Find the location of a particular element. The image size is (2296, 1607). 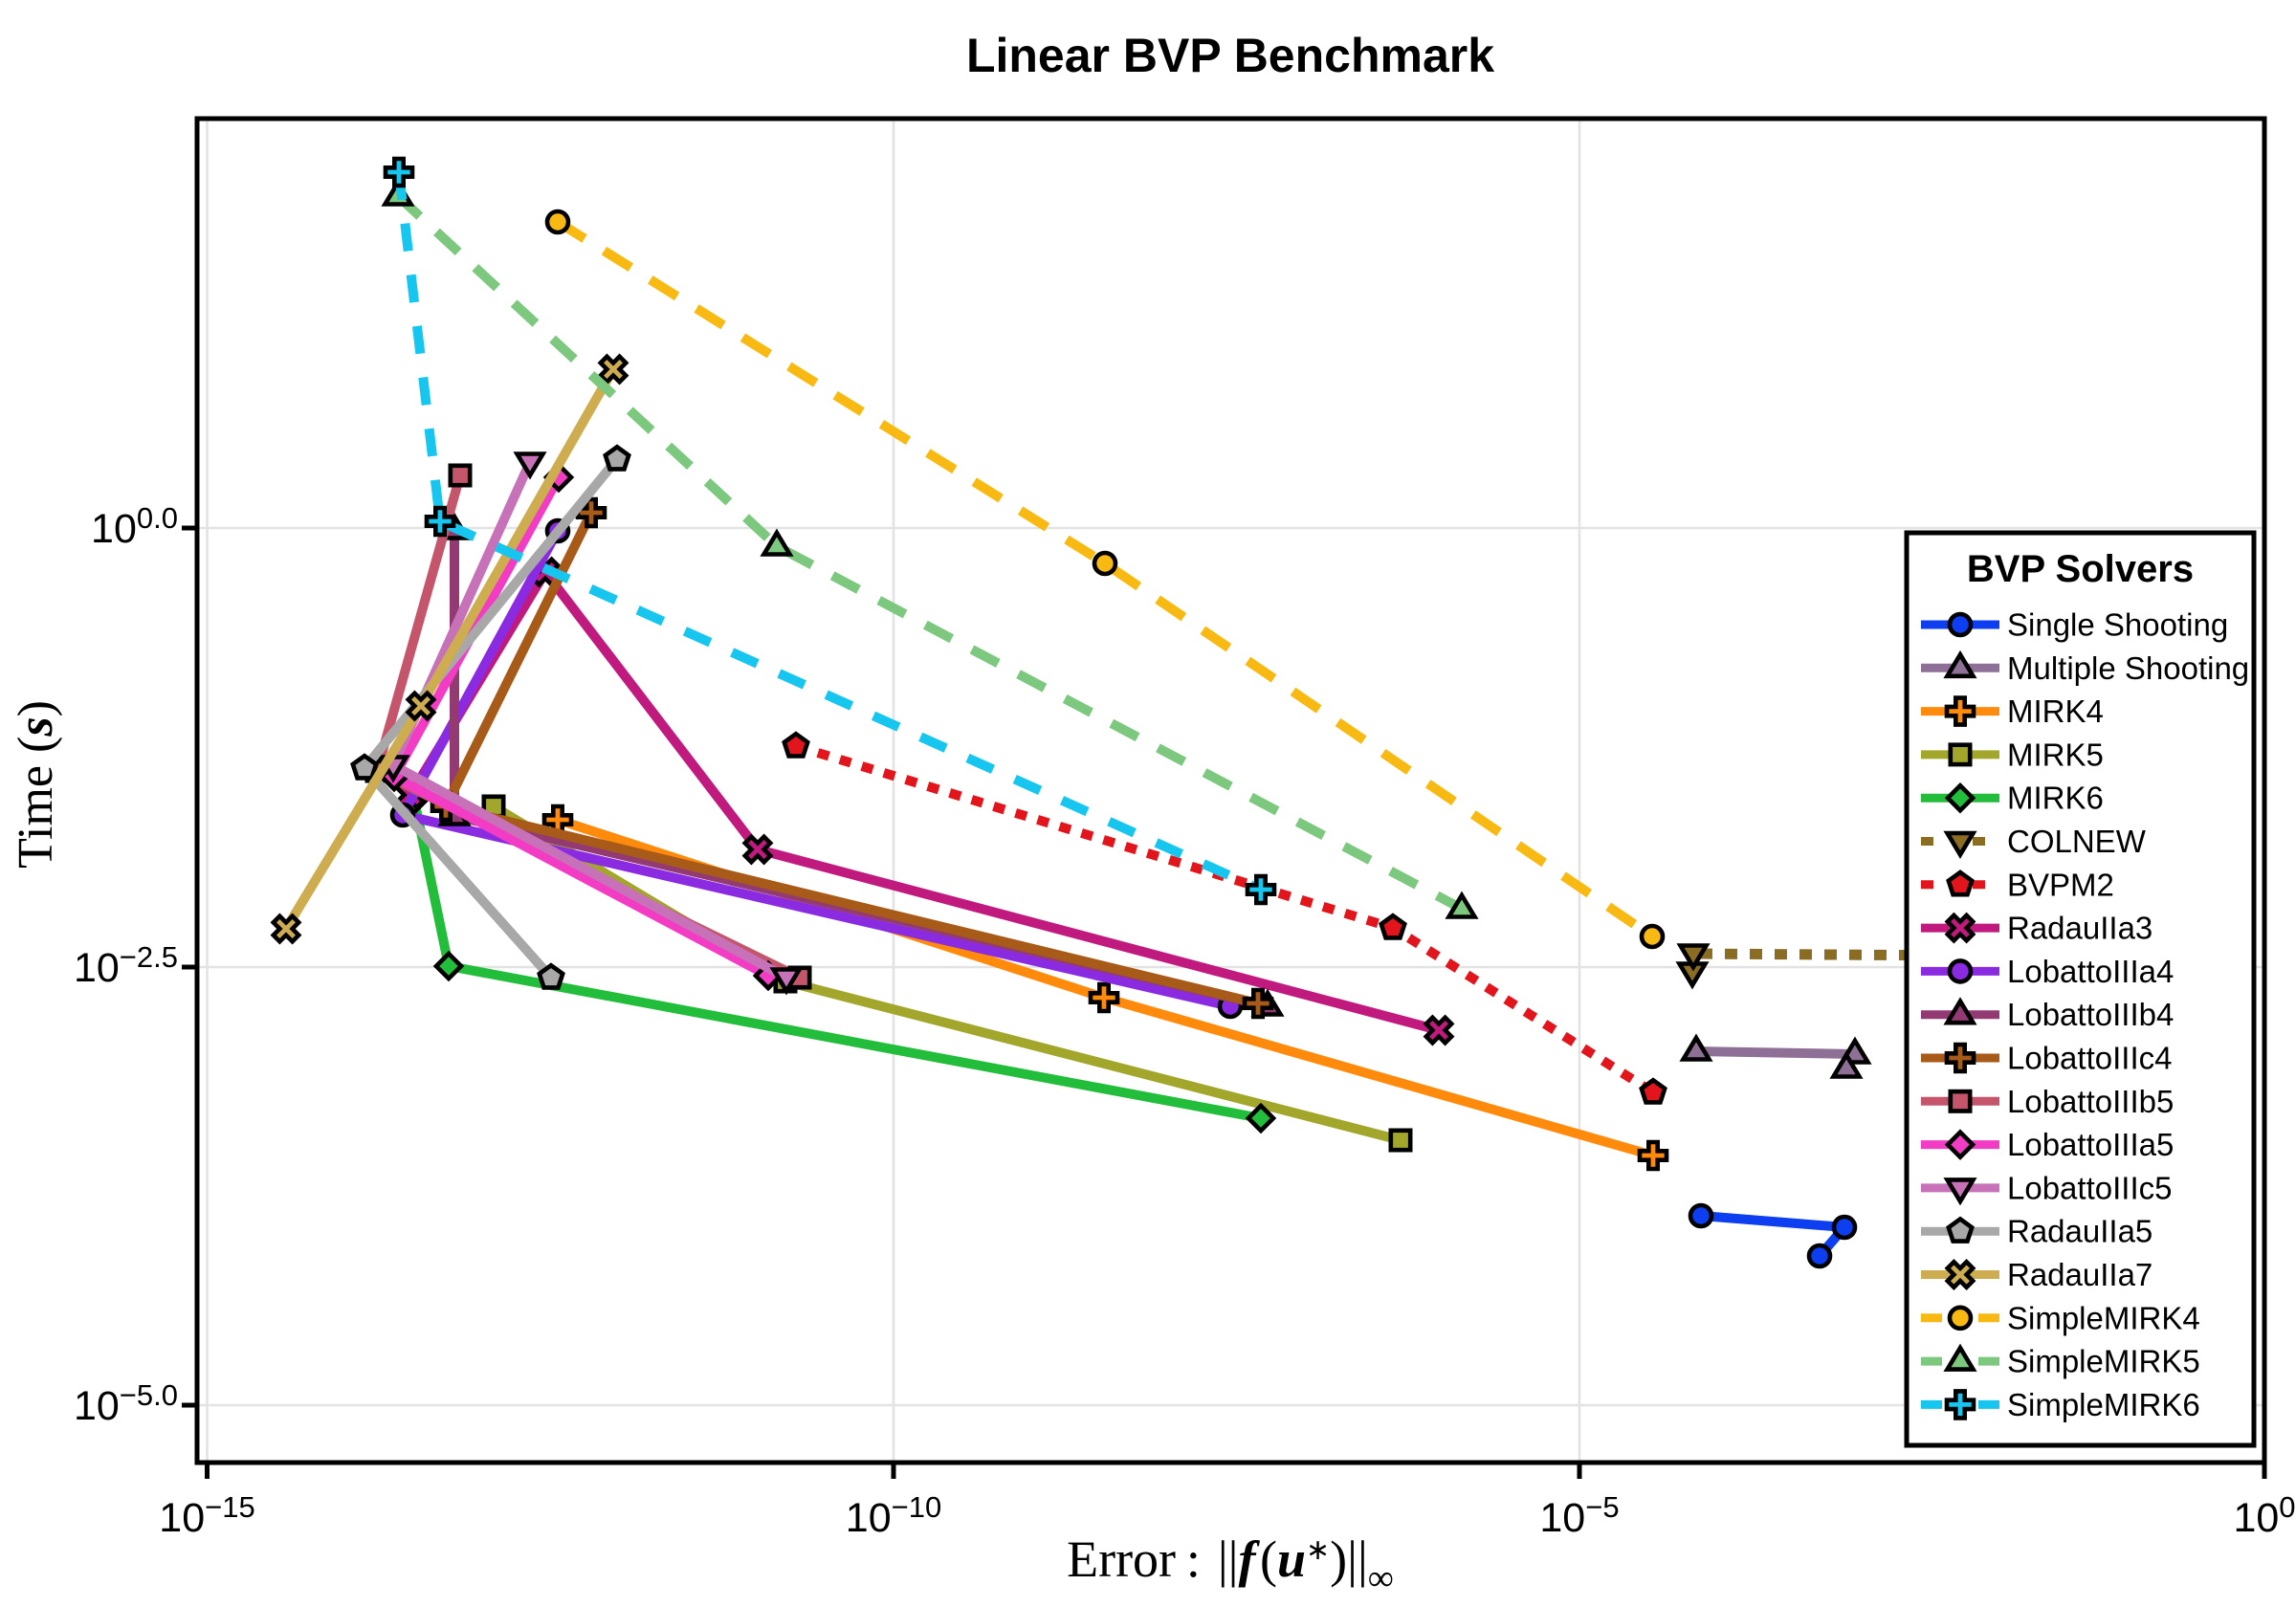

svg-text: Single Shooting is located at coordinates (2117, 625).